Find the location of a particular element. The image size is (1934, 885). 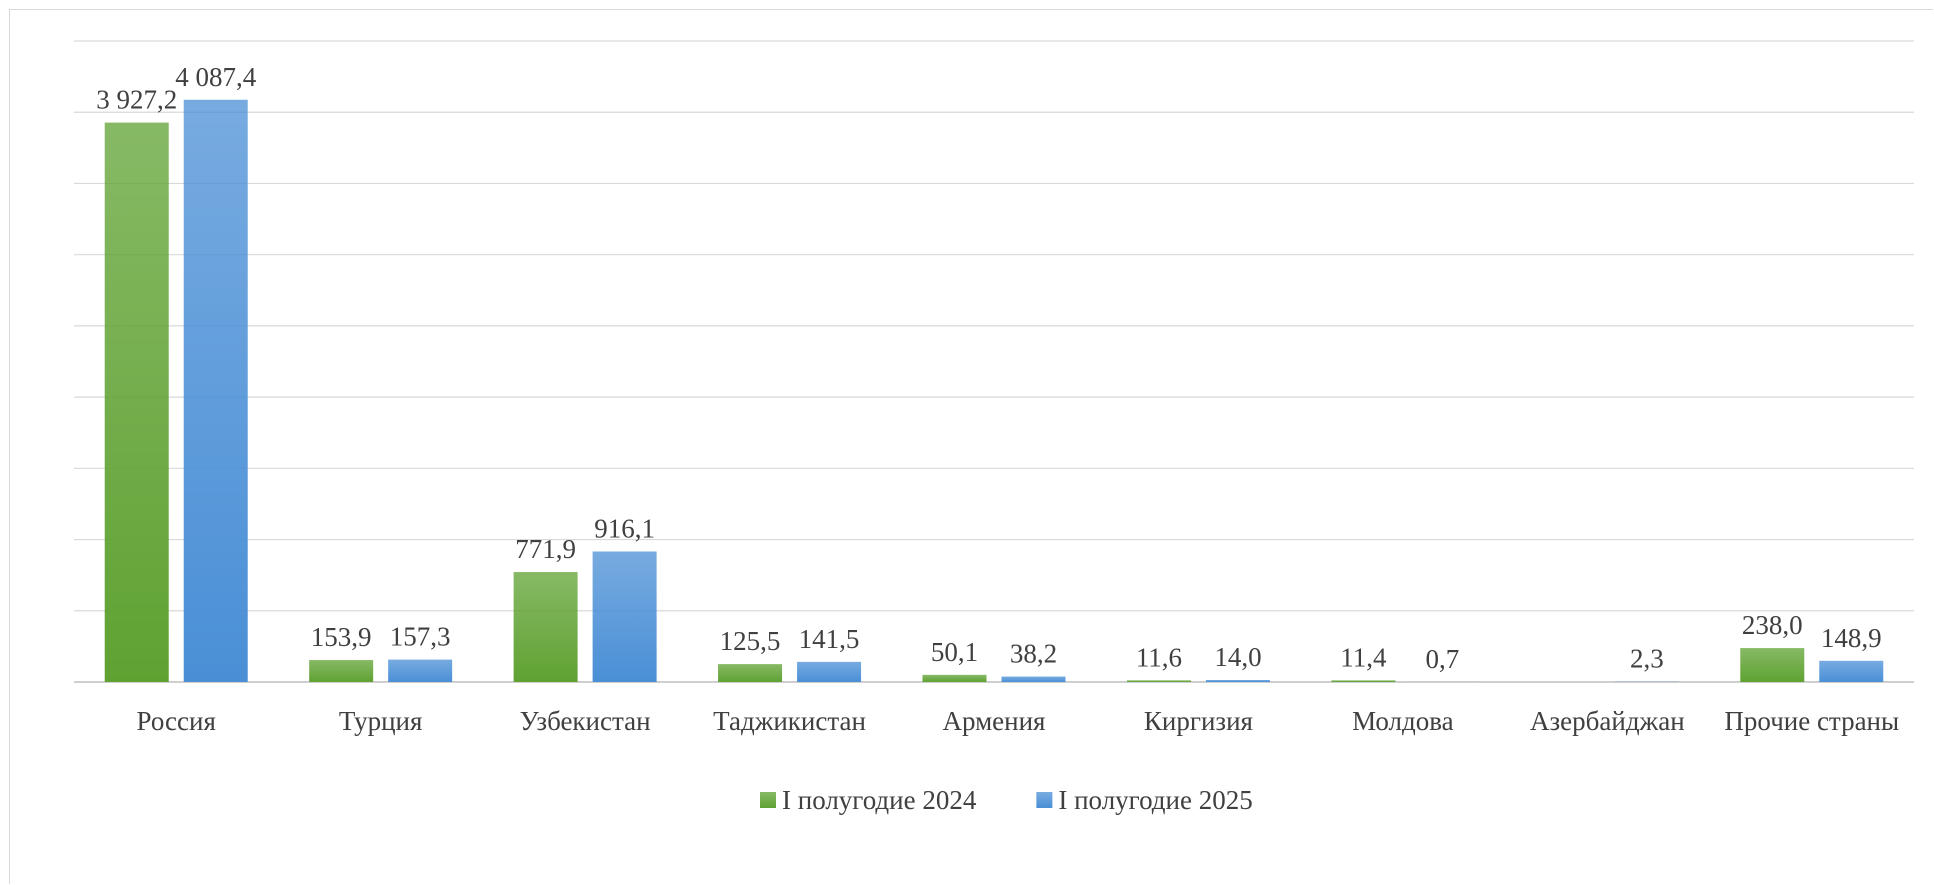

data-label: 153,9 is located at coordinates (341, 637).